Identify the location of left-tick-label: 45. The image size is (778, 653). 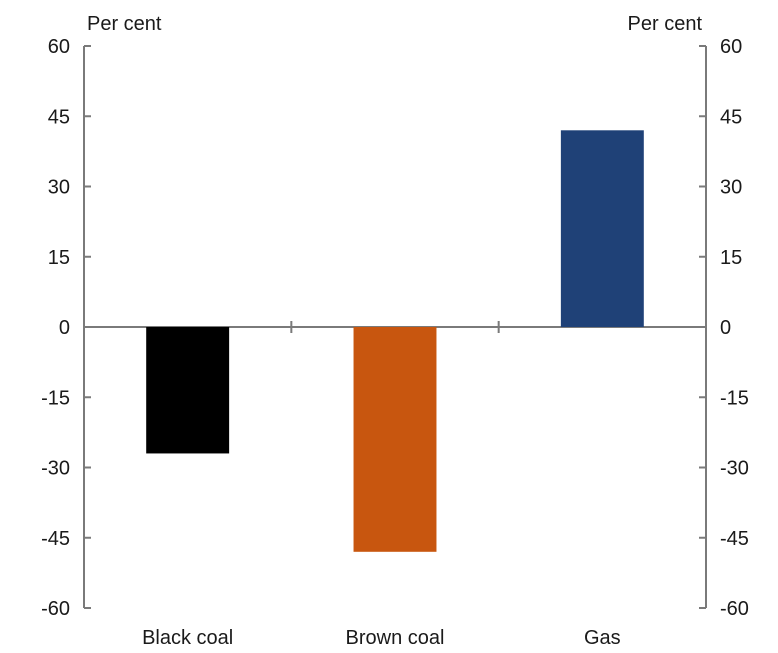
(59, 117).